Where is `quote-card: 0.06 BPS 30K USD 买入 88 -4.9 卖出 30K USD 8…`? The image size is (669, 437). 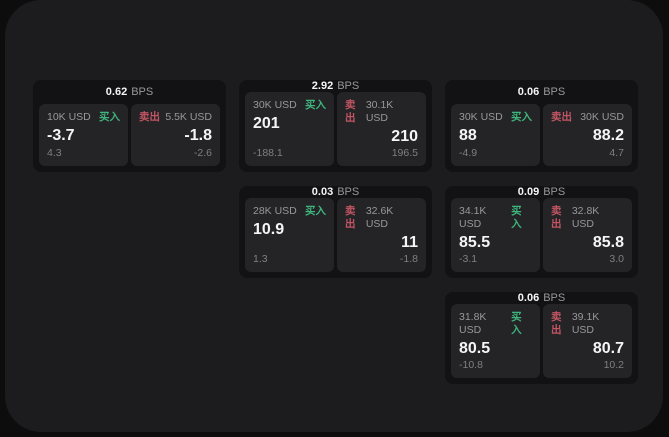 quote-card: 0.06 BPS 30K USD 买入 88 -4.9 卖出 30K USD 8… is located at coordinates (541, 126).